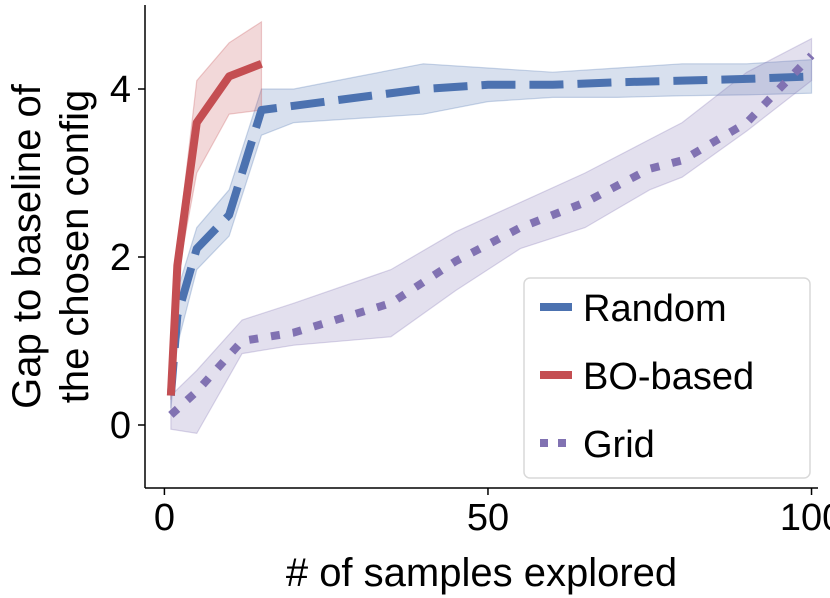 The width and height of the screenshot is (830, 598). I want to click on y-tick-label: 2, so click(120, 258).